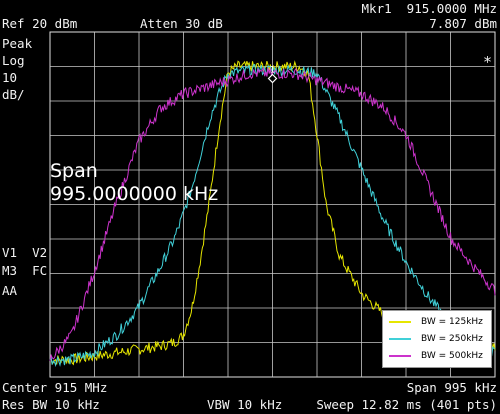  Describe the element at coordinates (452, 339) in the screenshot. I see `legend-label: BW = 250kHz` at that location.